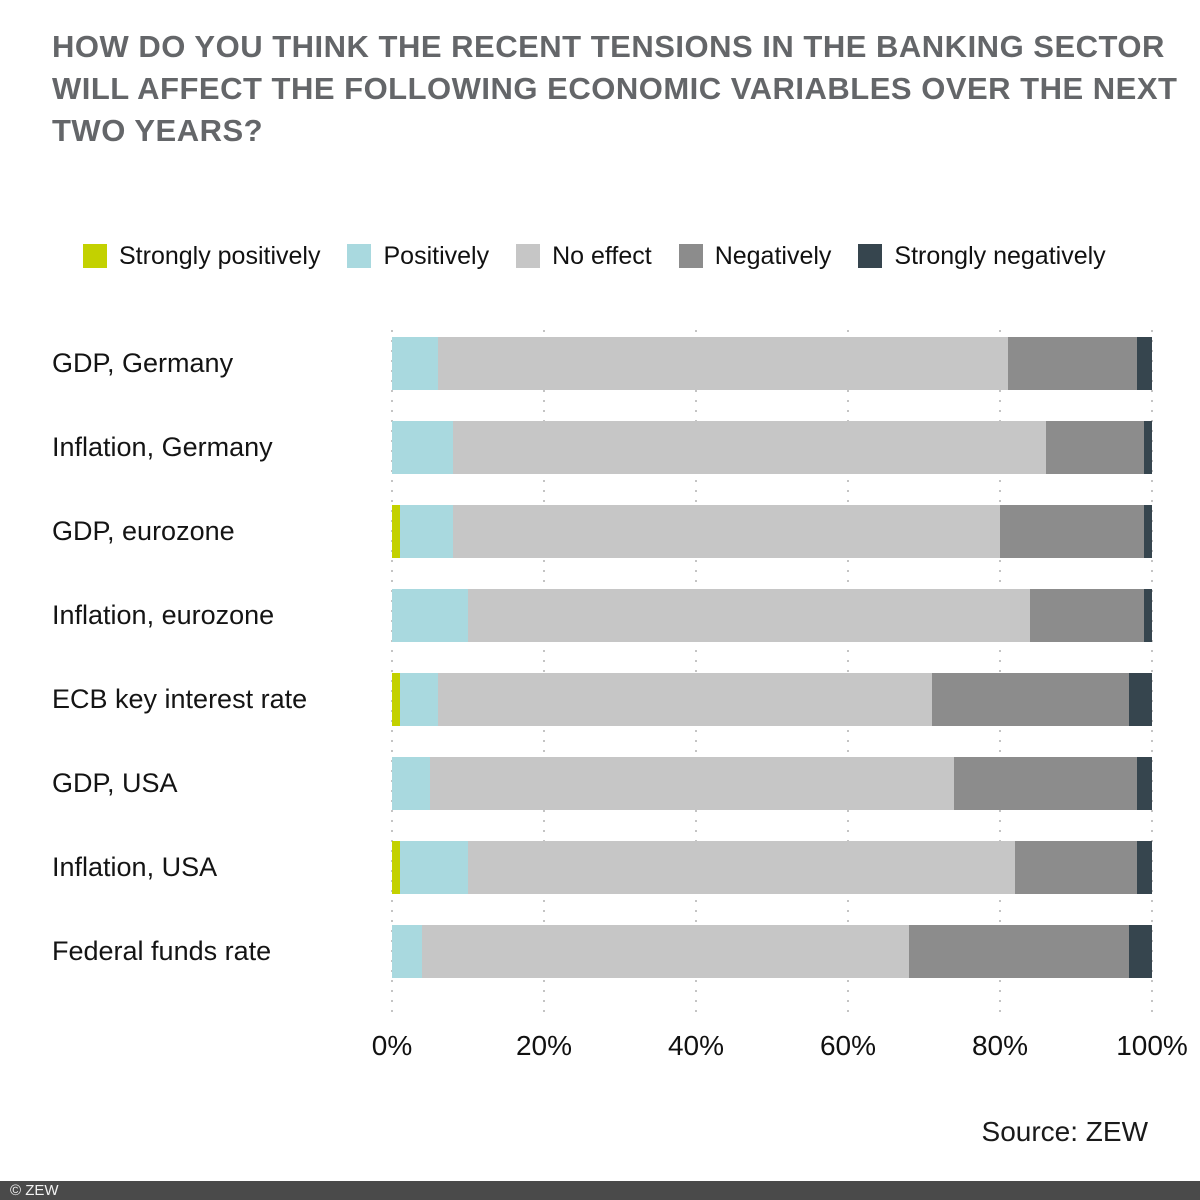 The width and height of the screenshot is (1200, 1200). Describe the element at coordinates (180, 699) in the screenshot. I see `category-label-ecb-key-interest-rate: ECB key interest rate` at that location.